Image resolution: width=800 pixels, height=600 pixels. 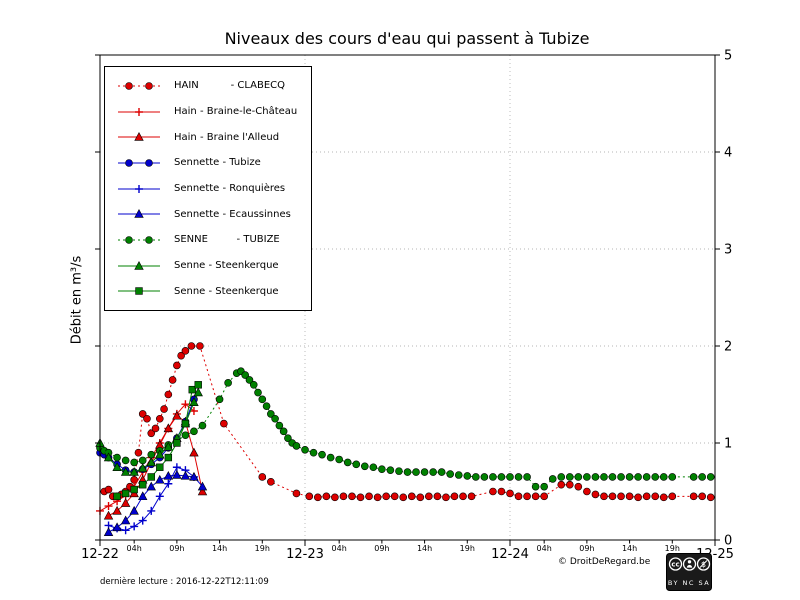 I want to click on legend-item-senne-tubize: SENNE - TUBIZE, so click(x=208, y=240).